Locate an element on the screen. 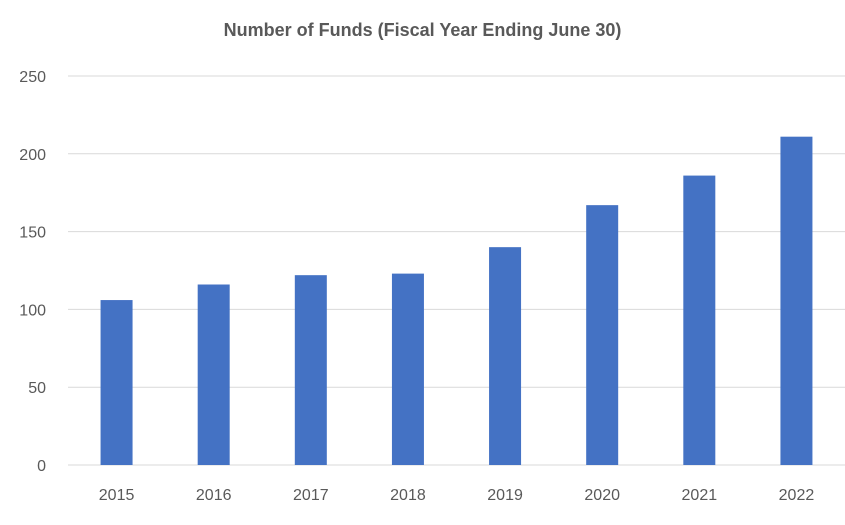 Image resolution: width=845 pixels, height=525 pixels. y-tick-label: 150 is located at coordinates (32, 233).